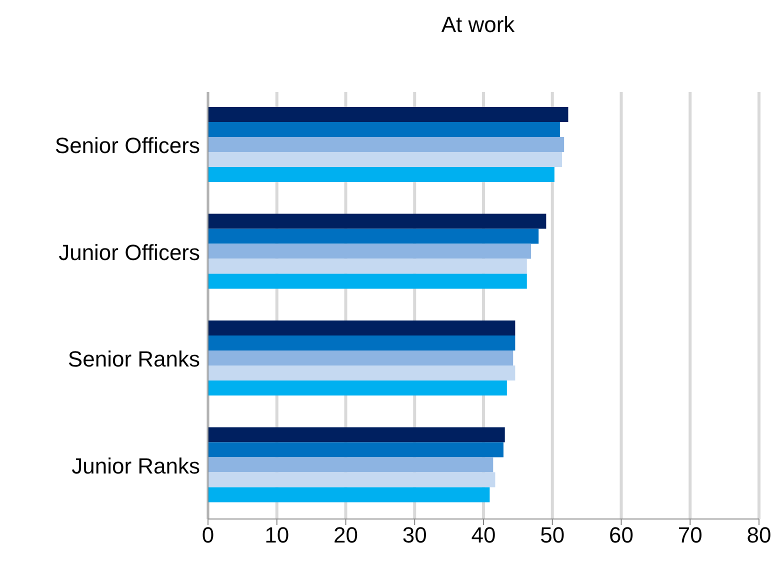  What do you see at coordinates (478, 25) in the screenshot?
I see `chart-title: At work` at bounding box center [478, 25].